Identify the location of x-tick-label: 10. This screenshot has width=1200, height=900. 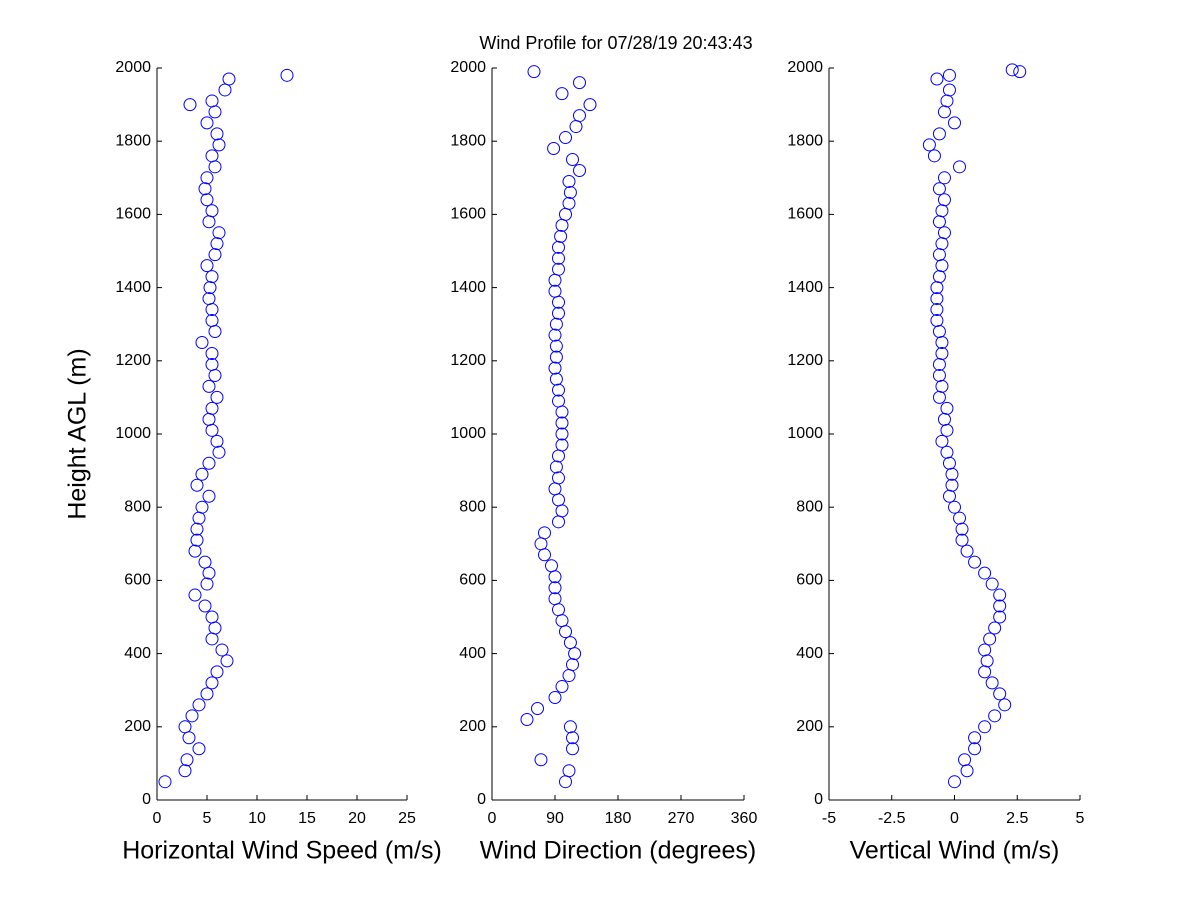
(257, 818).